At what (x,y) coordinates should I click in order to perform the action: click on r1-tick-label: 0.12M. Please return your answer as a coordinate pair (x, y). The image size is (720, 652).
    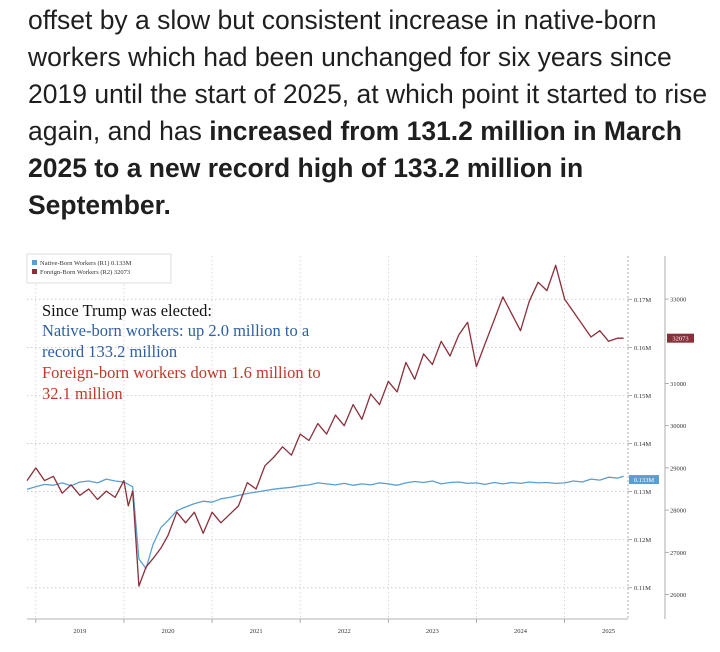
    Looking at the image, I should click on (642, 540).